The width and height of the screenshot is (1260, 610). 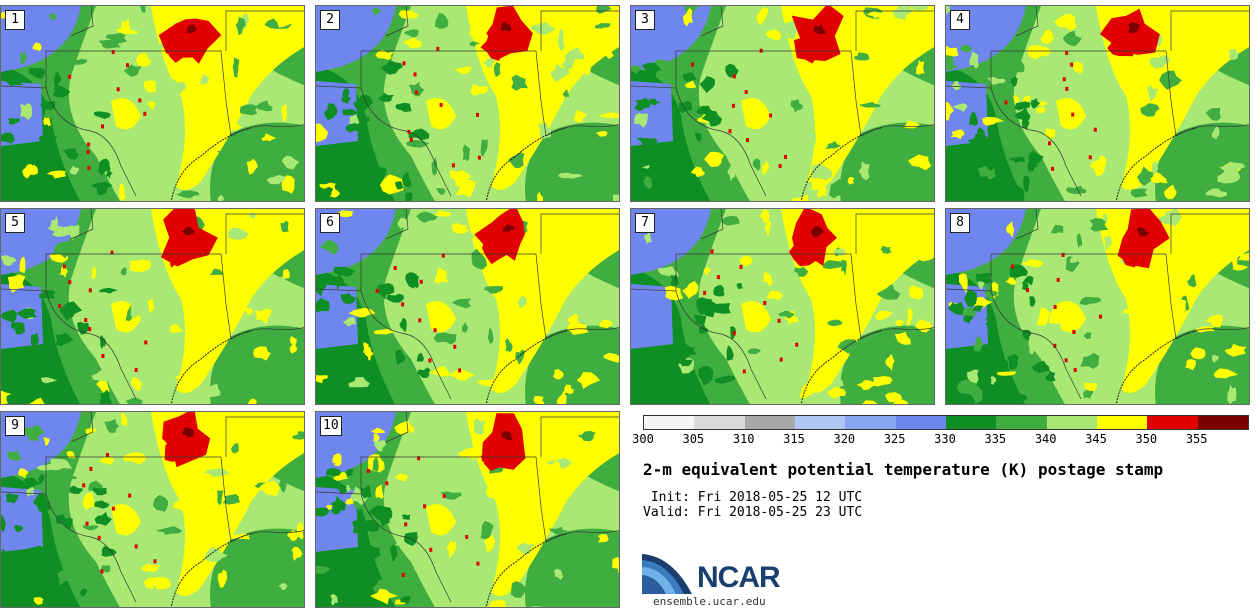 What do you see at coordinates (645, 223) in the screenshot?
I see `member-number-label: 7` at bounding box center [645, 223].